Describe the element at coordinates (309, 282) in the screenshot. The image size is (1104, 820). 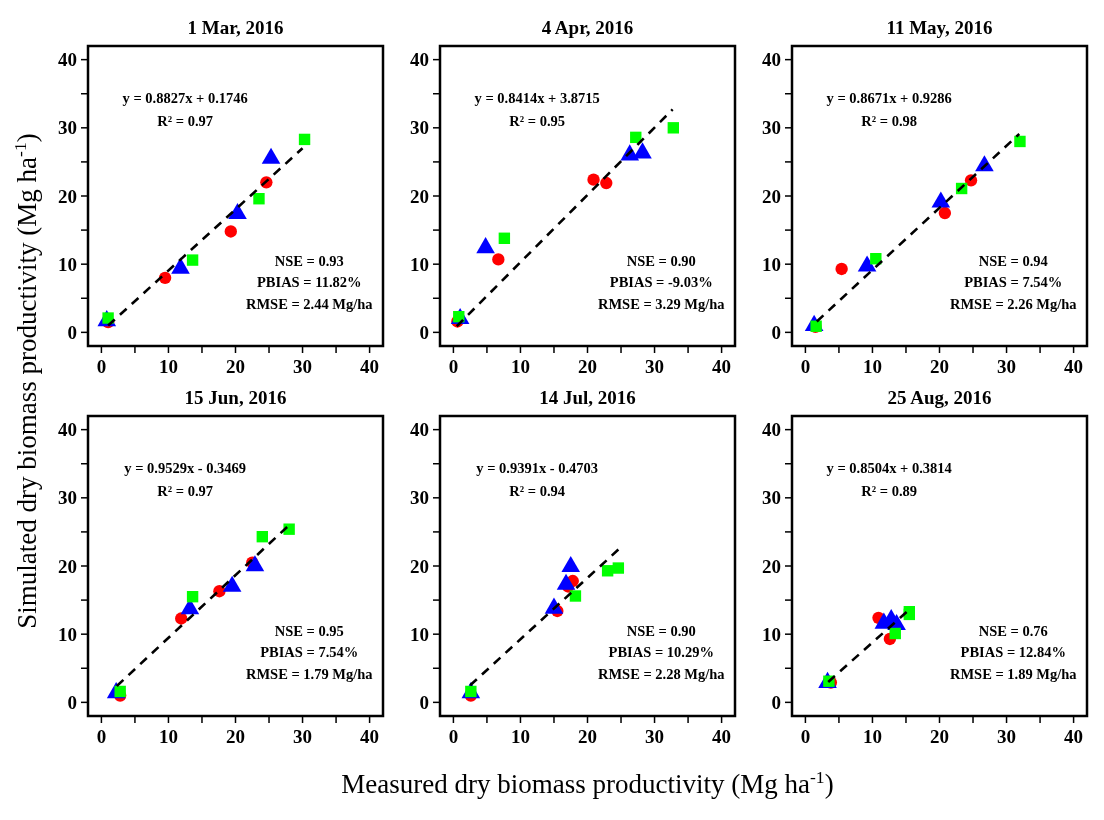
I see `annotation: PBIAS = 11.82%` at that location.